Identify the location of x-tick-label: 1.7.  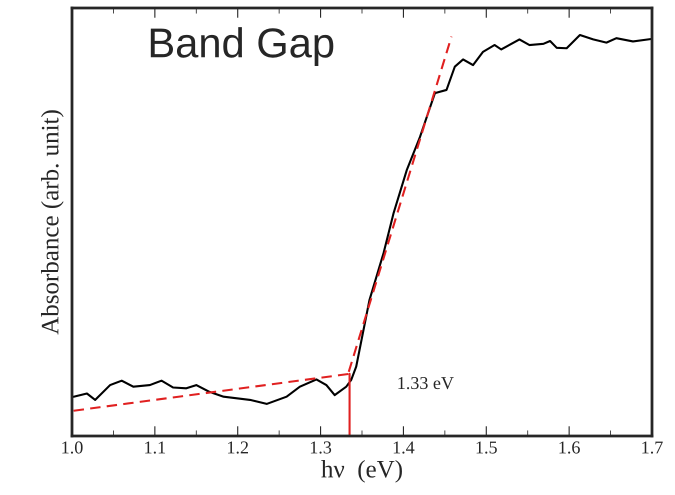
(652, 447).